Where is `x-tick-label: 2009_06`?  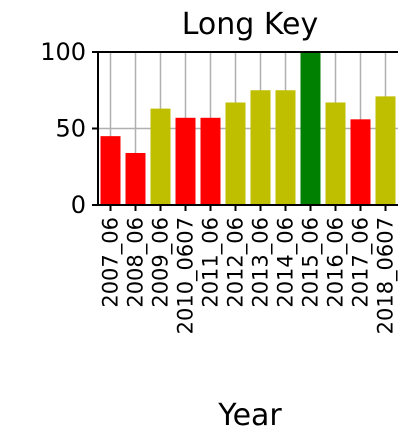 x-tick-label: 2009_06 is located at coordinates (161, 262).